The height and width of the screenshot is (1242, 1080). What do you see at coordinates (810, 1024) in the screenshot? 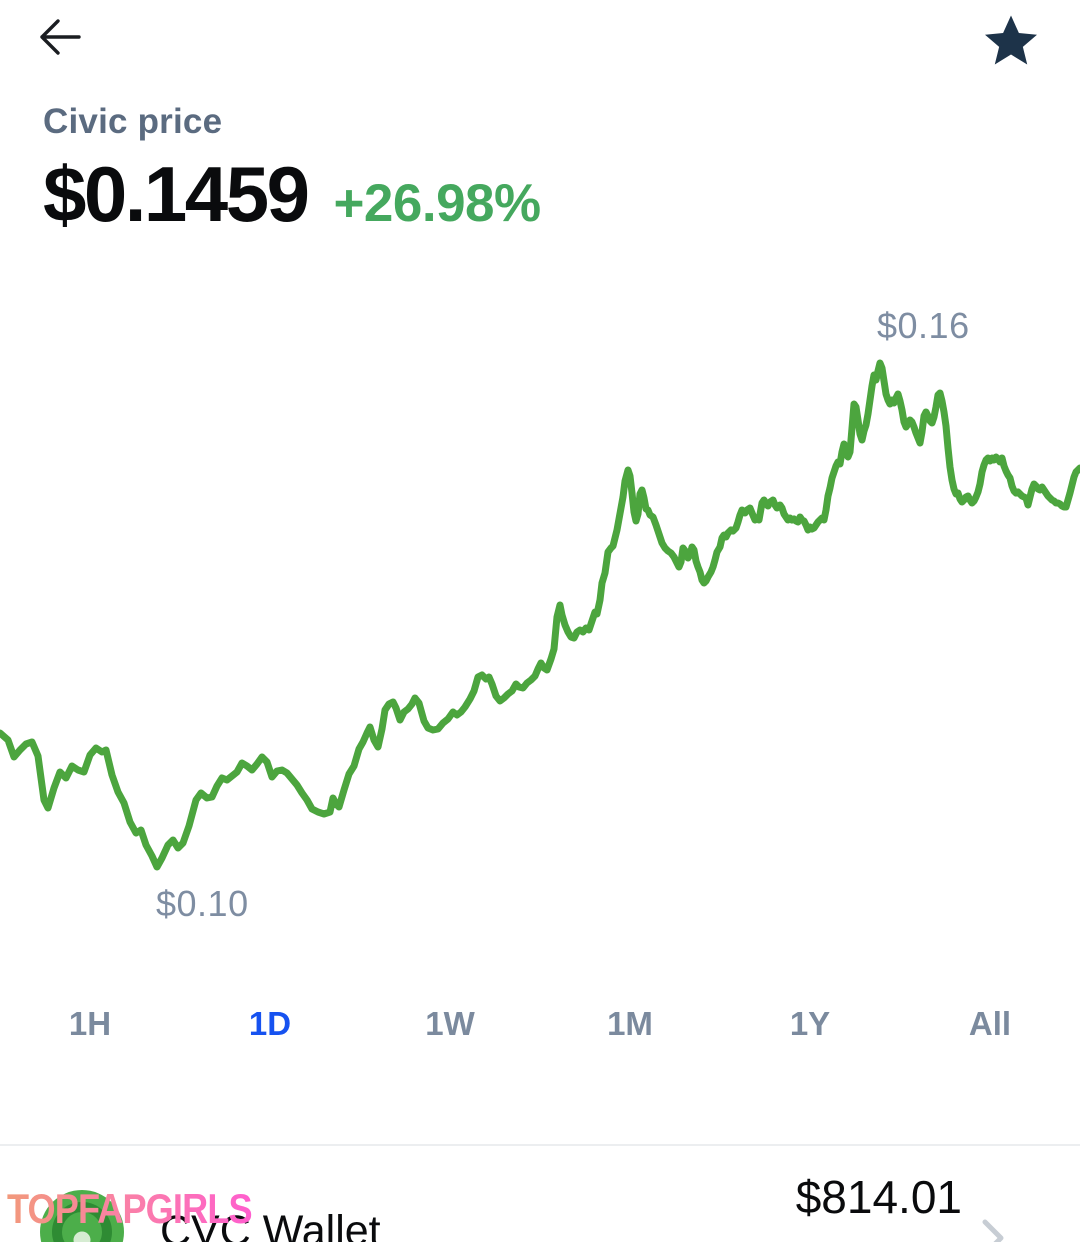
I see `tab-1y: 1Y` at bounding box center [810, 1024].